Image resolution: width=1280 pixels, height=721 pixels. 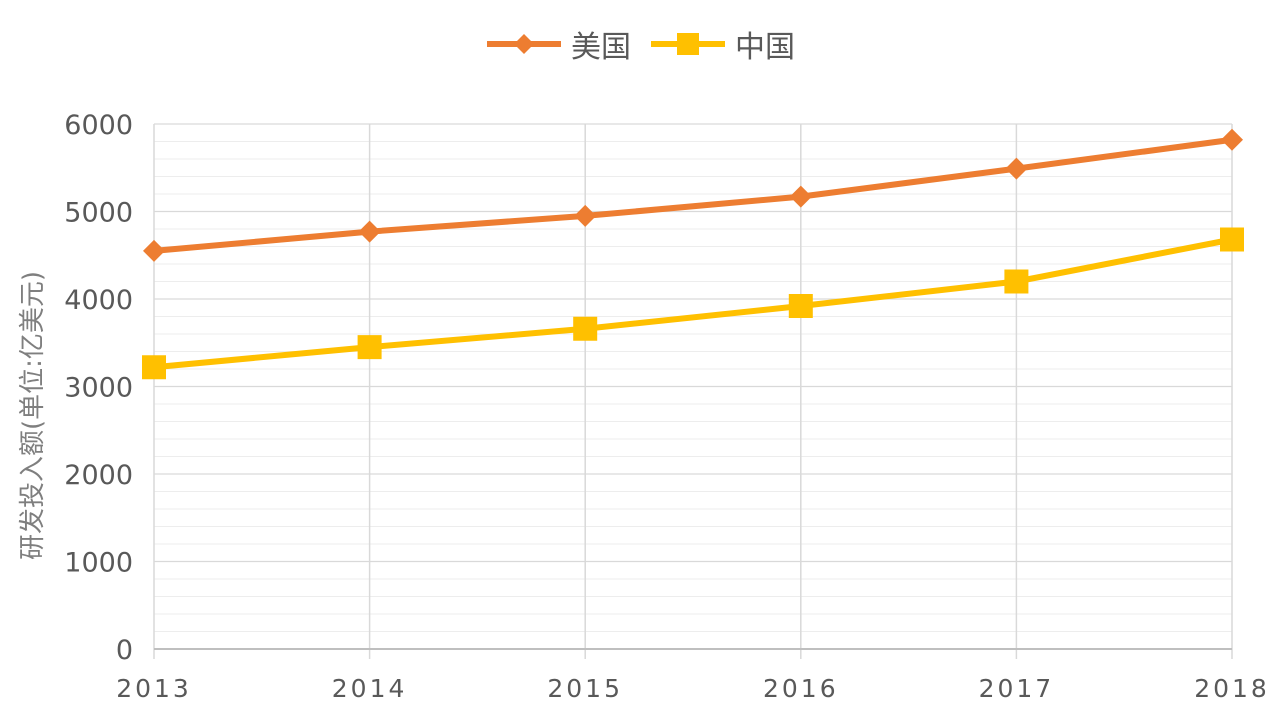 I want to click on y-tick-label: 1000, so click(x=98, y=563).